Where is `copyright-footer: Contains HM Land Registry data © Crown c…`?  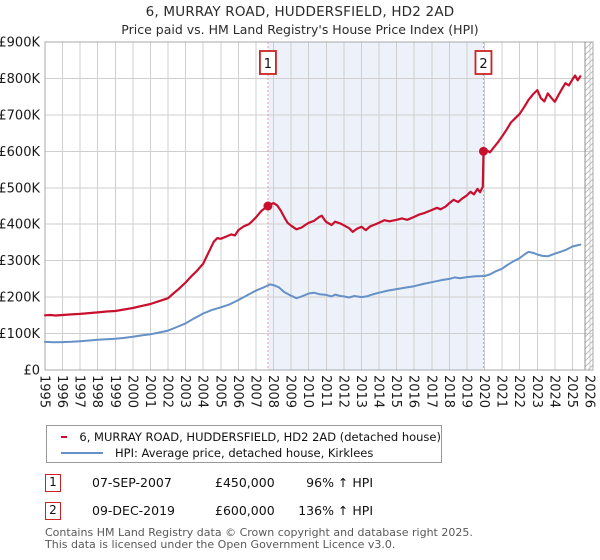 copyright-footer: Contains HM Land Registry data © Crown c… is located at coordinates (315, 539).